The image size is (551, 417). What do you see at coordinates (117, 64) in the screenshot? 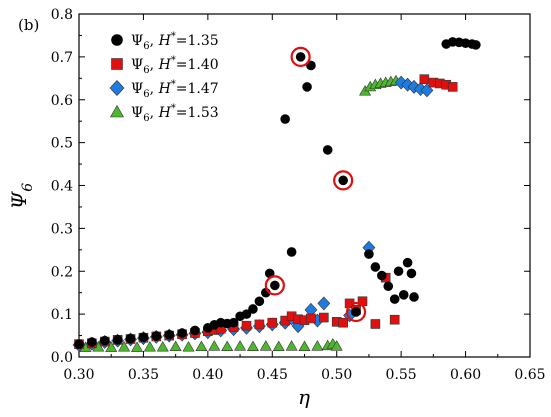
I see `legend-marker-square` at bounding box center [117, 64].